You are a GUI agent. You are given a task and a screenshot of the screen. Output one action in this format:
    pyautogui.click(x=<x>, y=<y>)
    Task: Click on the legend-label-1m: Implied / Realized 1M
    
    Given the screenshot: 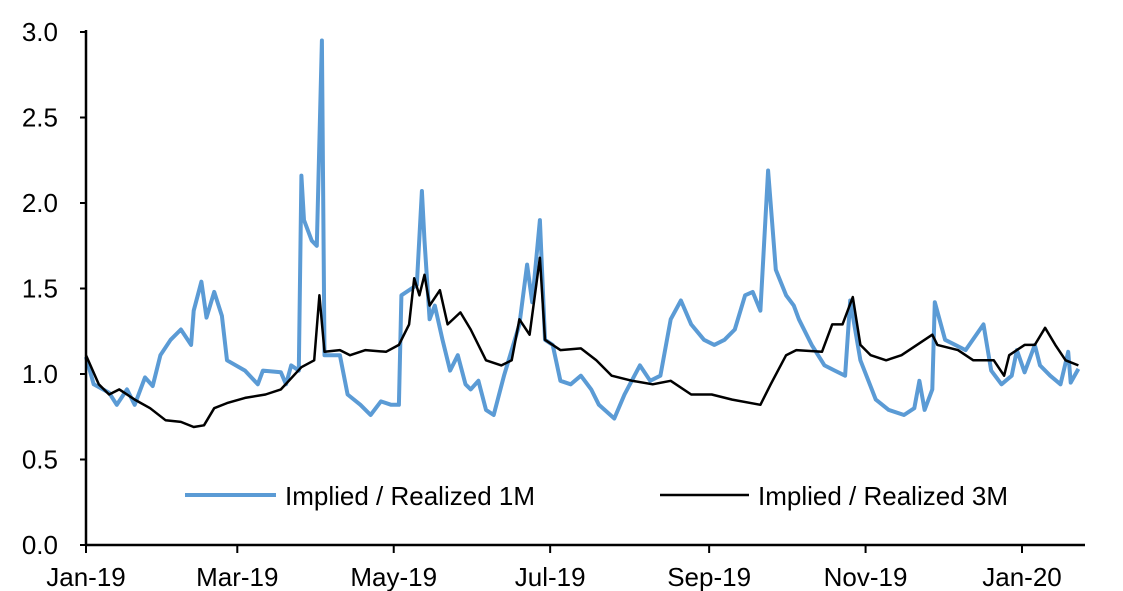 What is the action you would take?
    pyautogui.click(x=410, y=496)
    